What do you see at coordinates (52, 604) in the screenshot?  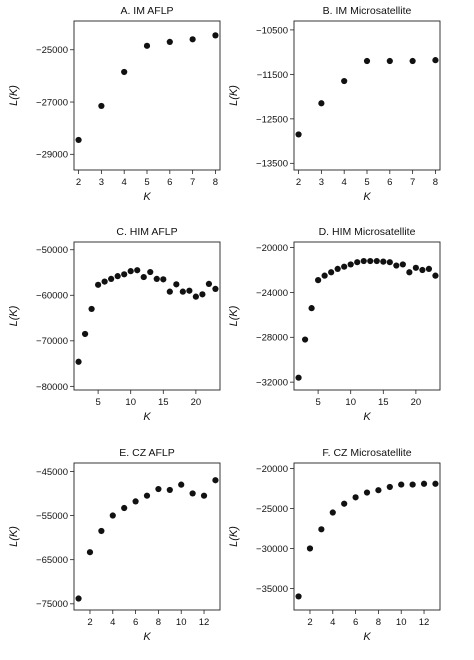 I see `y-tick-label: −75000` at bounding box center [52, 604].